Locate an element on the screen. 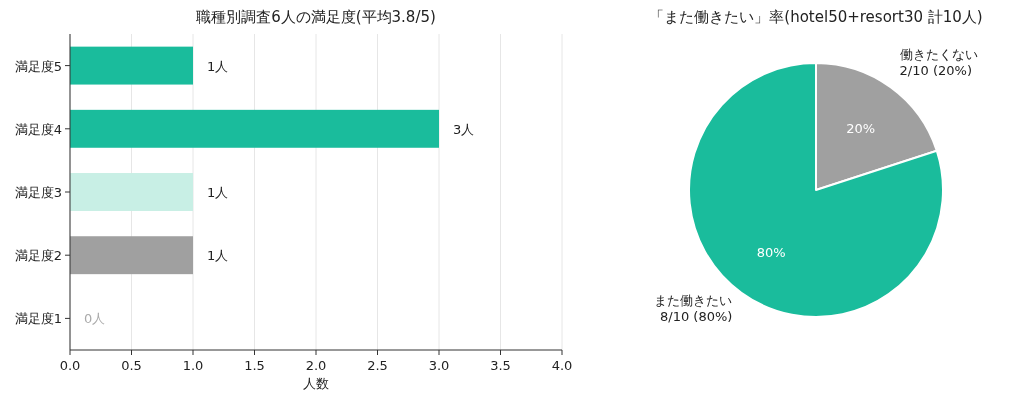 Image resolution: width=1024 pixels, height=402 pixels. x-axis-title: 人数 is located at coordinates (316, 383).